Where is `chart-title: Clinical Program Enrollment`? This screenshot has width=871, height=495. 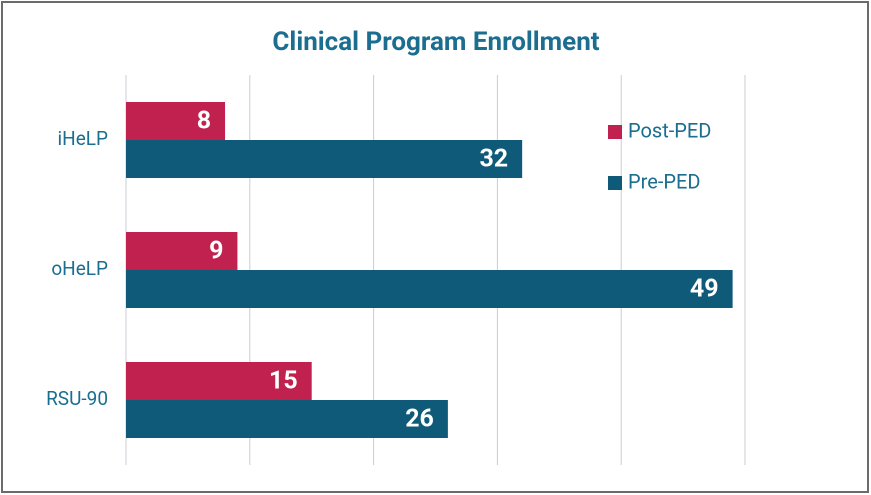 chart-title: Clinical Program Enrollment is located at coordinates (435, 42).